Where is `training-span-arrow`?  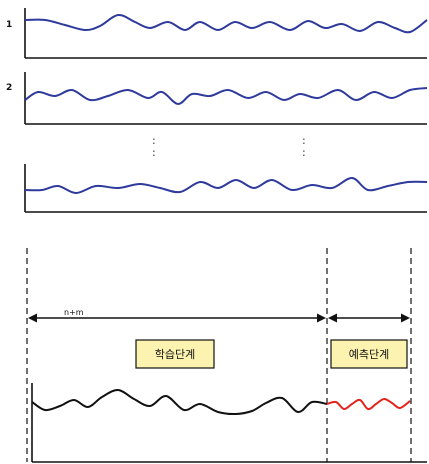
training-span-arrow is located at coordinates (177, 318).